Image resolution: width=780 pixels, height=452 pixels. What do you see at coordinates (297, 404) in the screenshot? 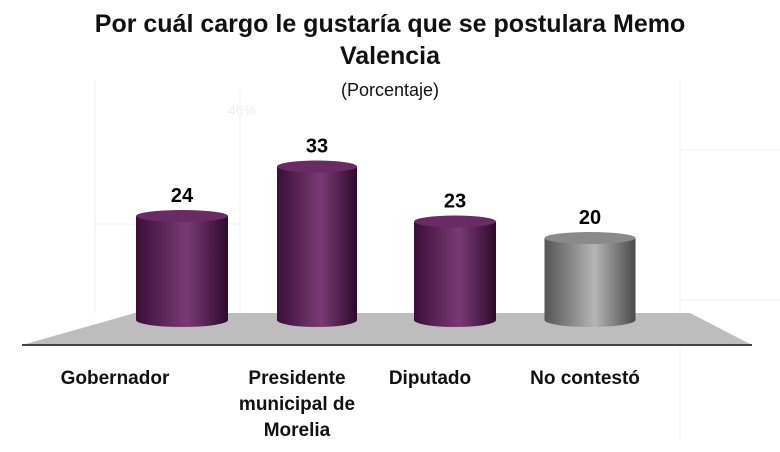
I see `x-tick-label: Presidente municipal de Morelia` at bounding box center [297, 404].